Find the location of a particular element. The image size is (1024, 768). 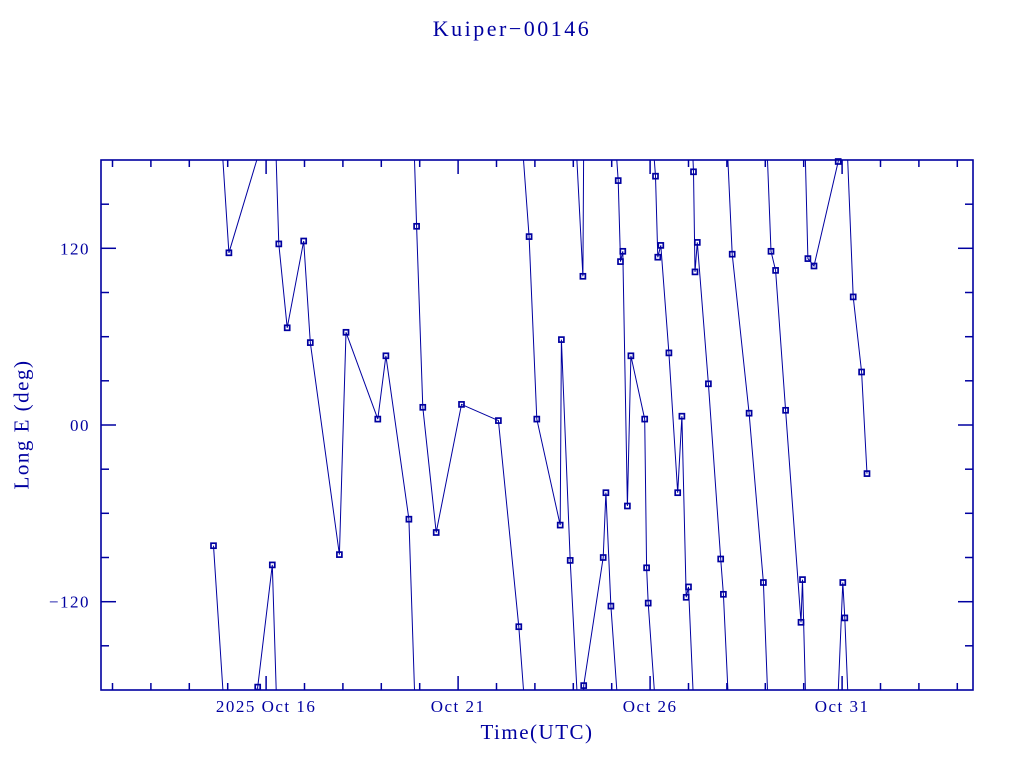

x-axis-label: Time(UTC) is located at coordinates (537, 732).